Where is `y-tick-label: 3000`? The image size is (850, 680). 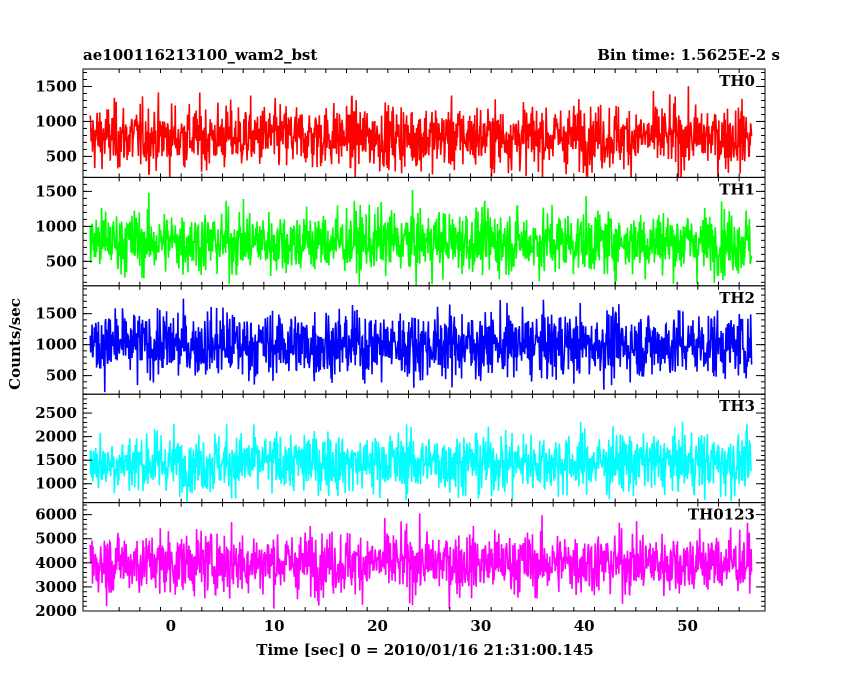 y-tick-label: 3000 is located at coordinates (56, 587).